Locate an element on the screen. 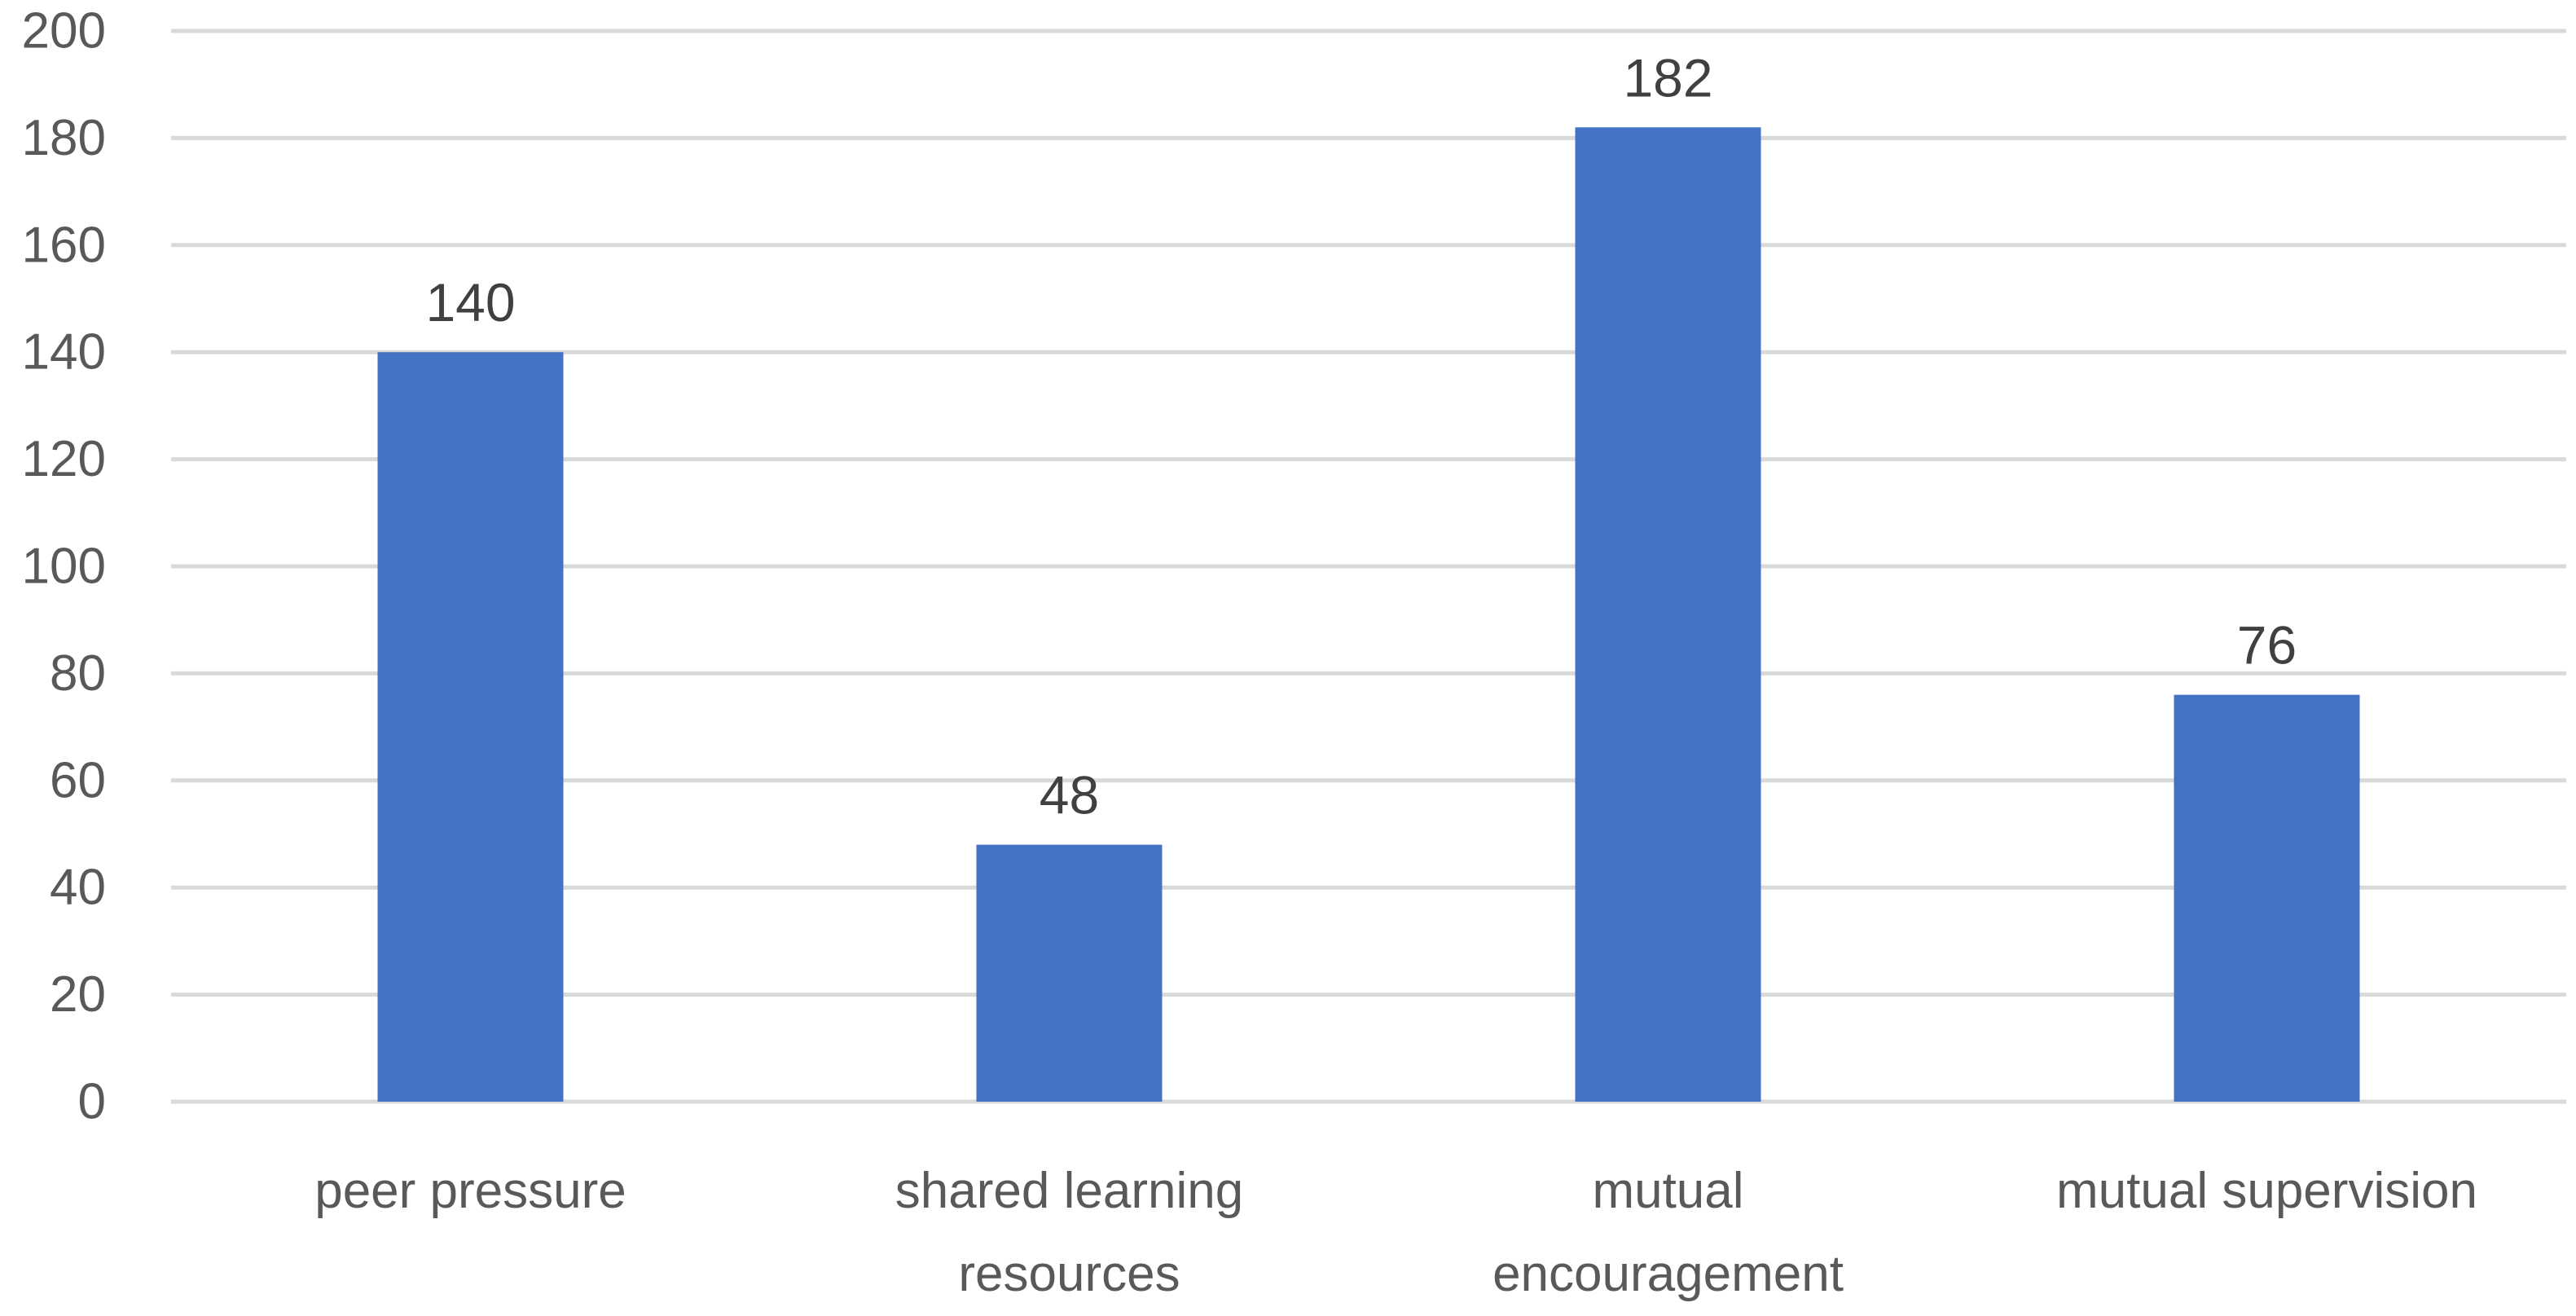  y-tick-label: 60 is located at coordinates (78, 780).